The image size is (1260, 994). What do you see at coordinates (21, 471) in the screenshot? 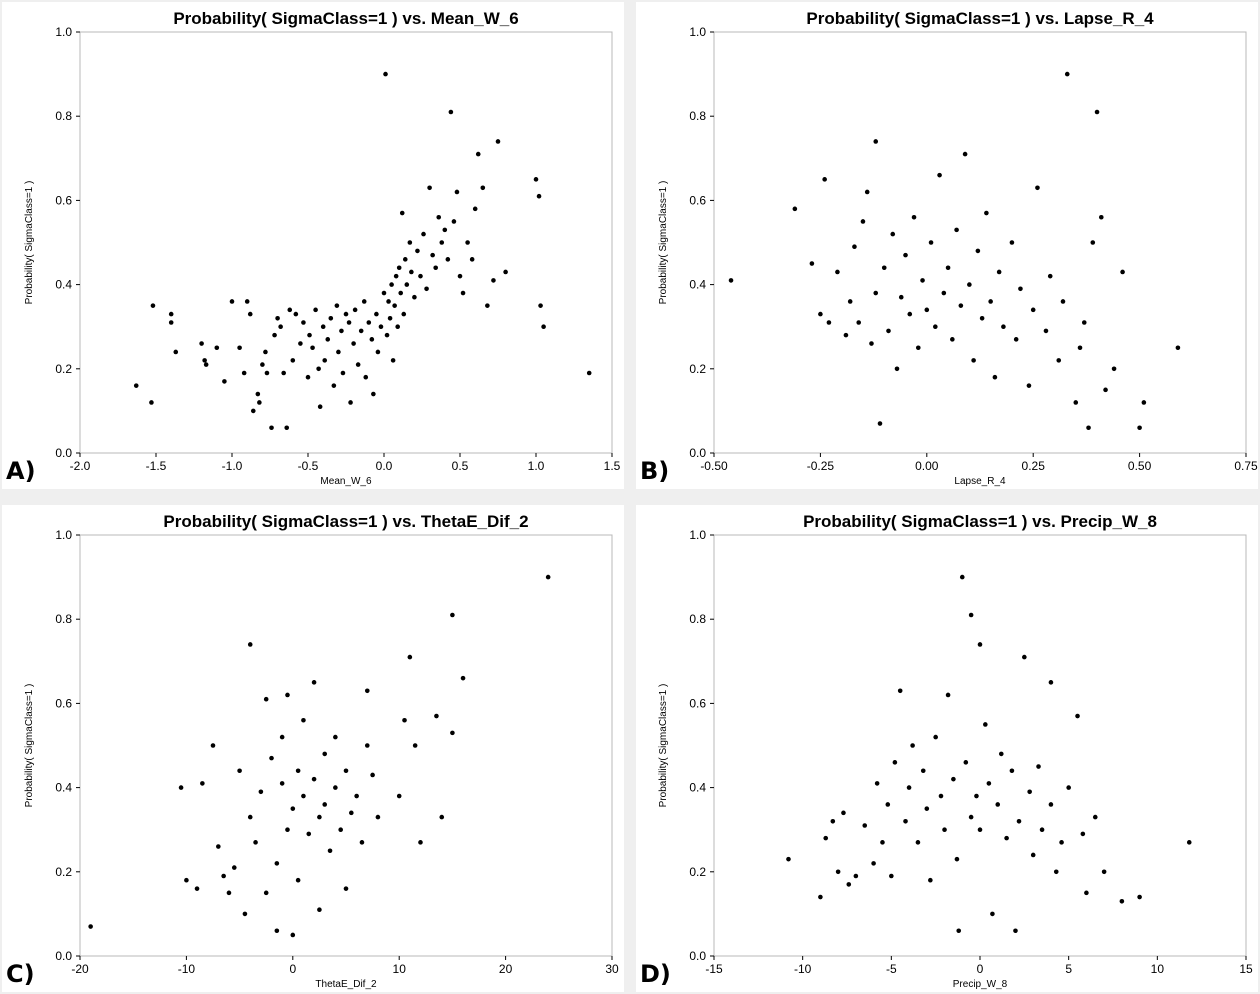
I see `panel-label: A)` at bounding box center [21, 471].